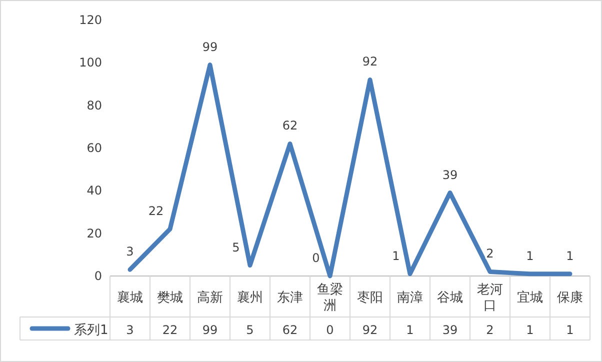 This screenshot has height=362, width=602. Describe the element at coordinates (130, 298) in the screenshot. I see `x-tick-label: 襄城` at that location.